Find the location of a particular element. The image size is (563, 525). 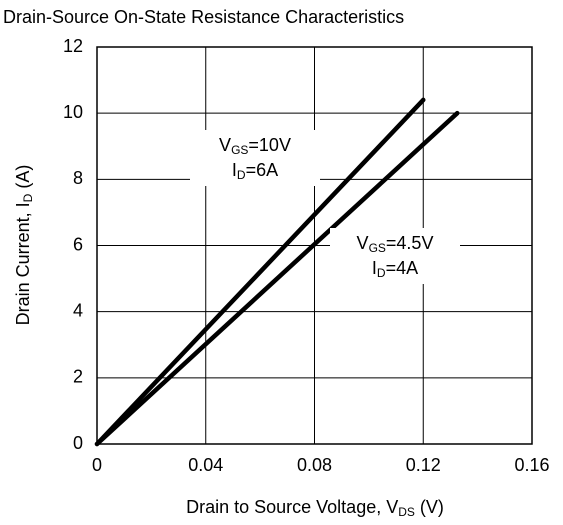

text-part: =4A is located at coordinates (402, 268).